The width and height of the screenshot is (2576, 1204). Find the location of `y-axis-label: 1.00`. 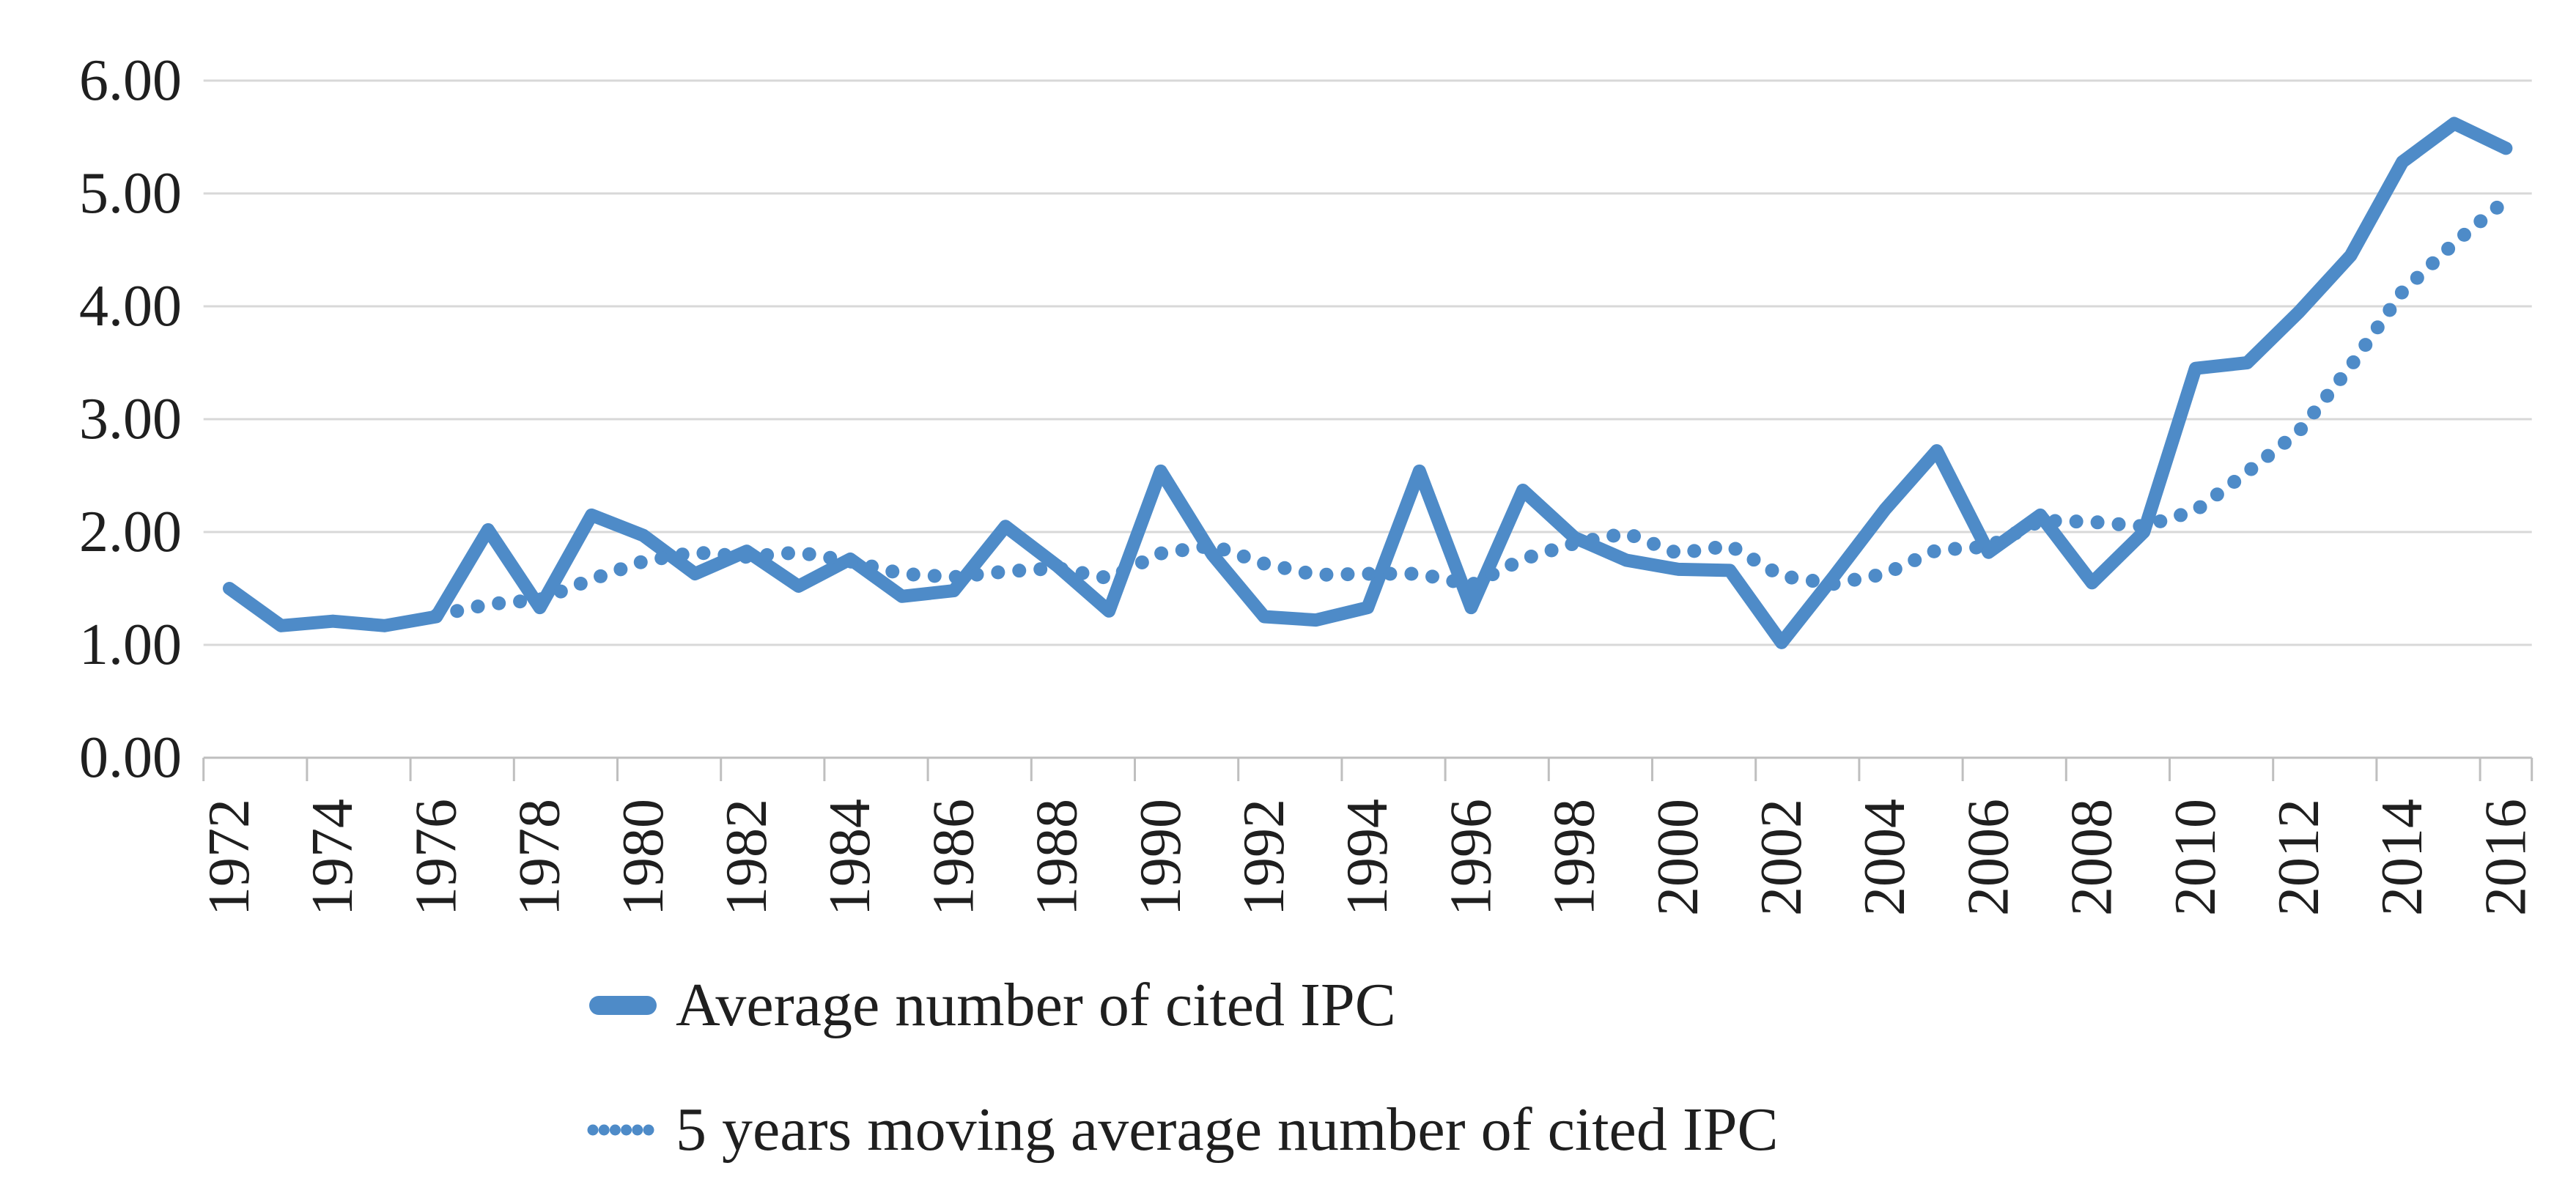

y-axis-label: 1.00 is located at coordinates (130, 645).